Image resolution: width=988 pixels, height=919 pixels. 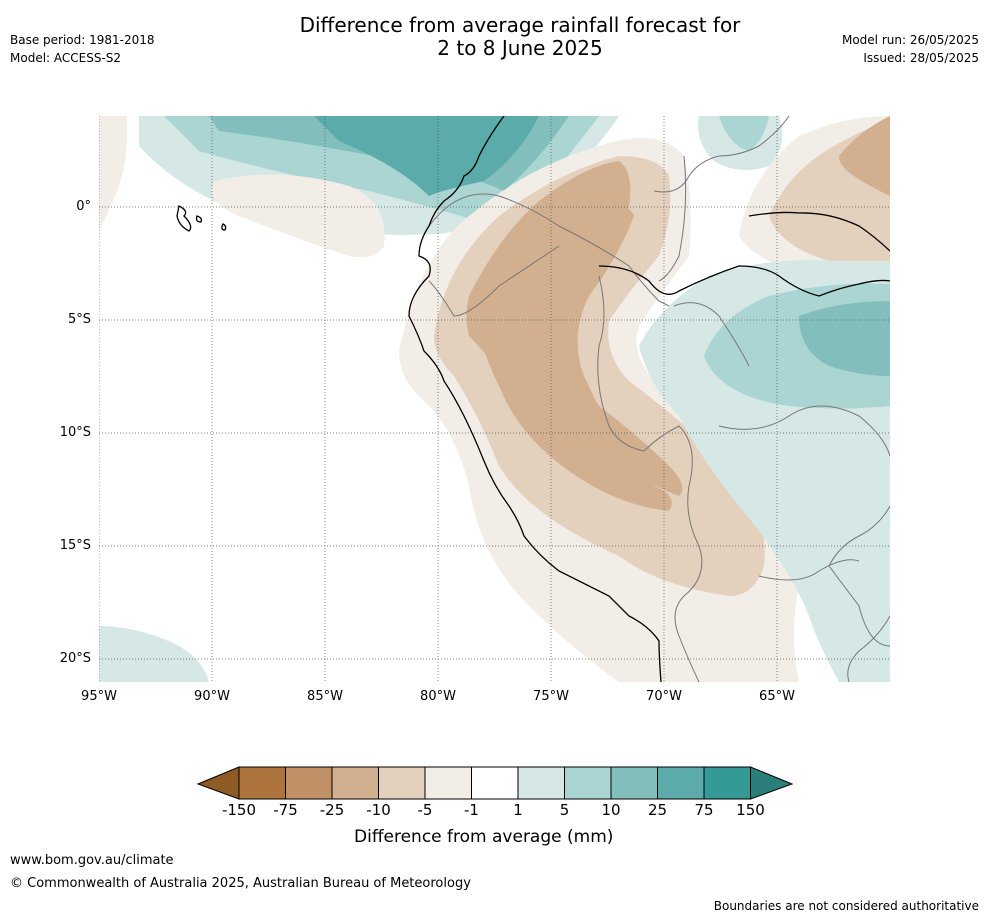 I want to click on model-run-text: Model run: 26/05/2025, so click(x=910, y=40).